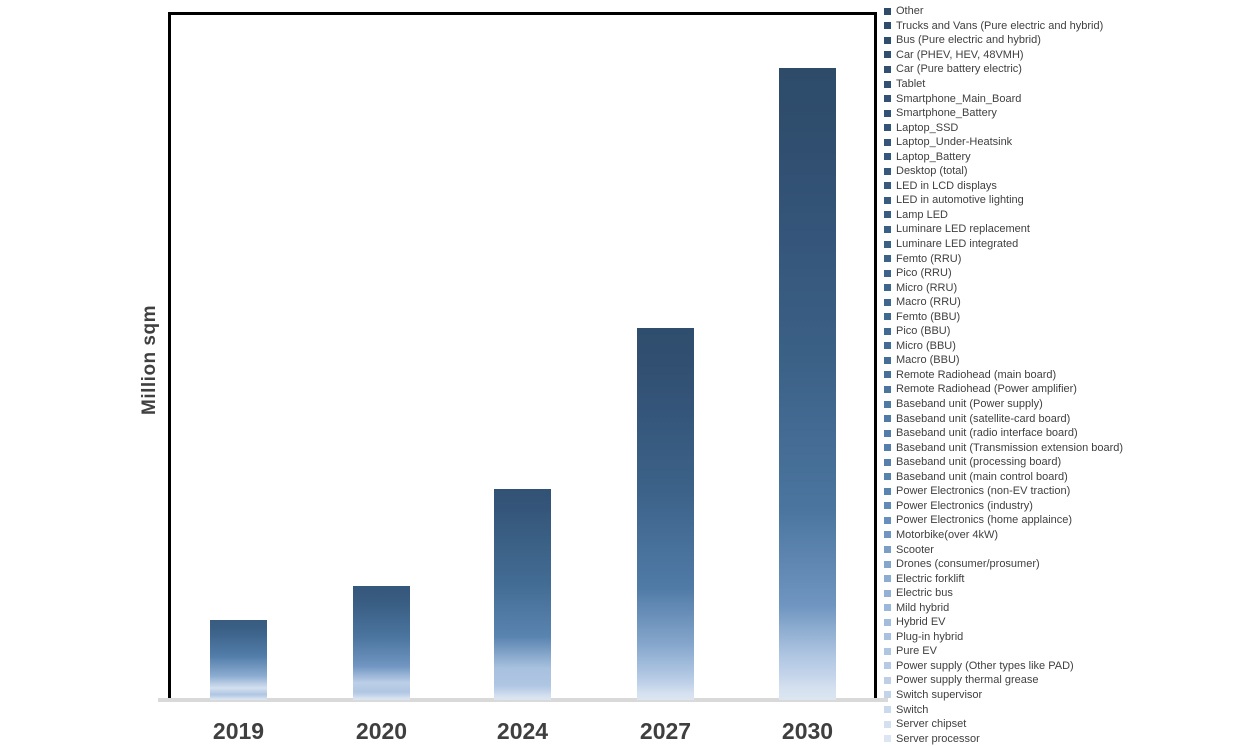 This screenshot has width=1246, height=746. Describe the element at coordinates (915, 549) in the screenshot. I see `legend-label: Scooter` at that location.